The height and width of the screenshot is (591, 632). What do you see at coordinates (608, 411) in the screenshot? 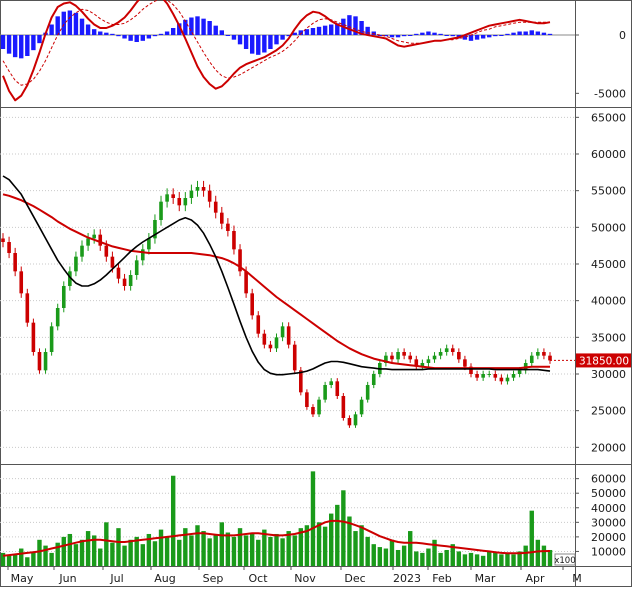
I see `price-tick-label: 25000` at bounding box center [608, 411].